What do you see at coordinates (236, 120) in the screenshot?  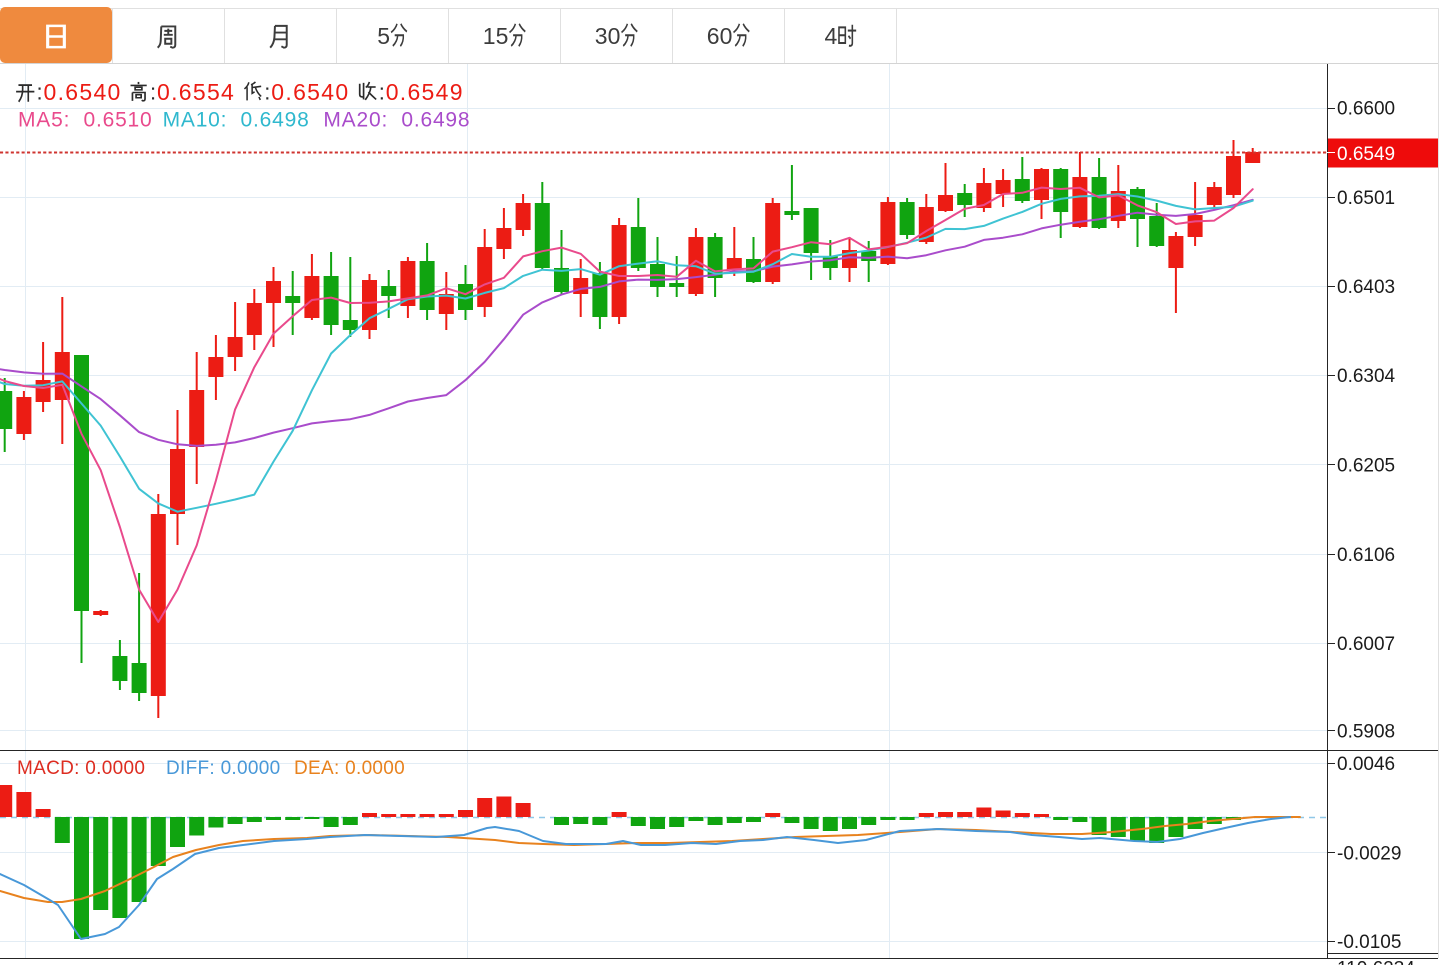 I see `svg-text: MA10: 0.6498` at bounding box center [236, 120].